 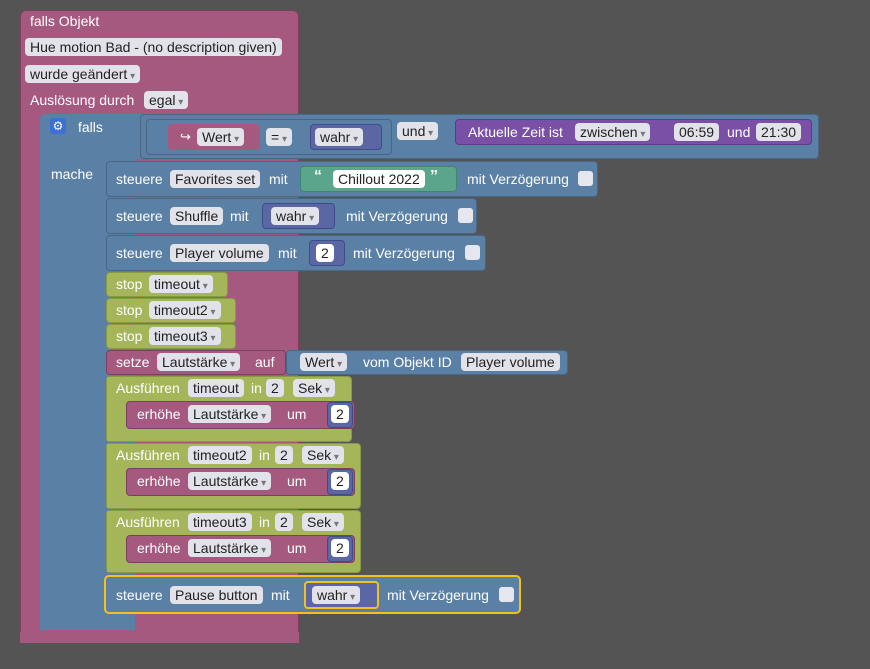 I want to click on set-variable-dropdown: Lautstärke, so click(x=199, y=362).